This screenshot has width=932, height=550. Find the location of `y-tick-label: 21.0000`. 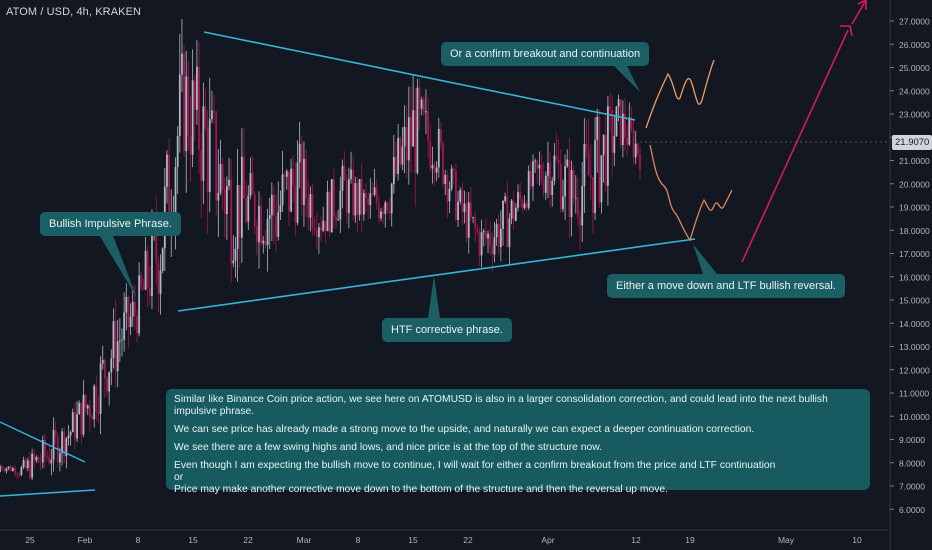

y-tick-label: 21.0000 is located at coordinates (914, 161).